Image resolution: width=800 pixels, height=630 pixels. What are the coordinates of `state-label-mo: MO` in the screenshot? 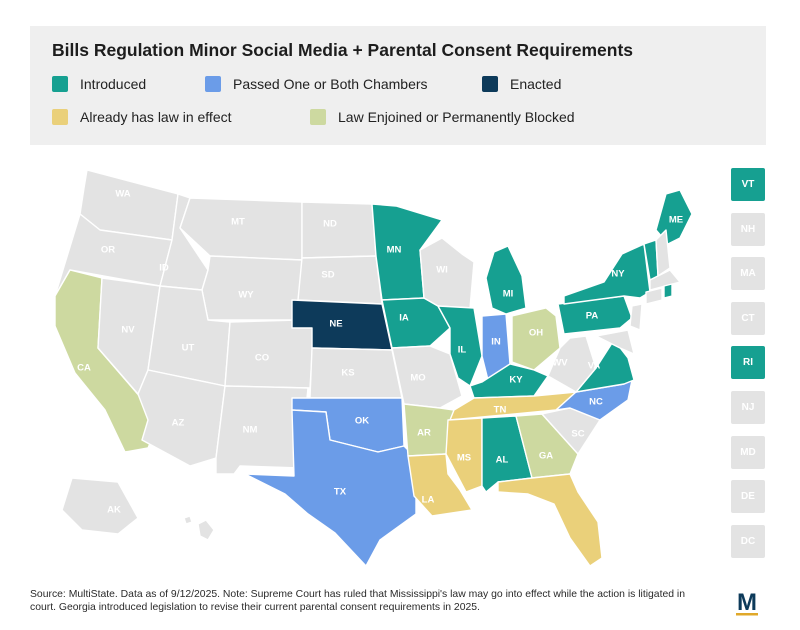 It's located at (417, 378).